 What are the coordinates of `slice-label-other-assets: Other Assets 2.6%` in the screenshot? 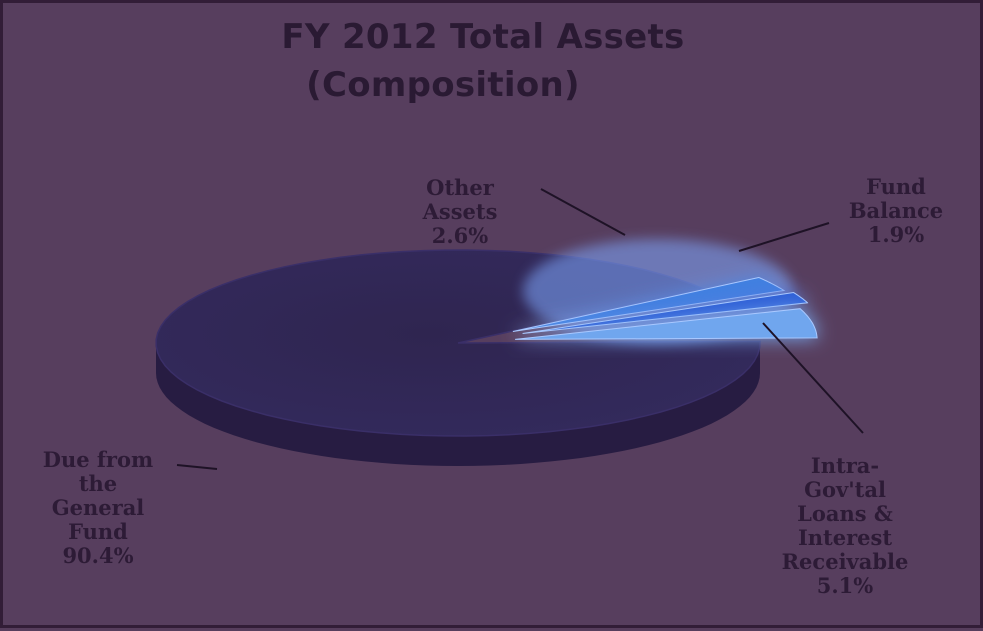 It's located at (460, 211).